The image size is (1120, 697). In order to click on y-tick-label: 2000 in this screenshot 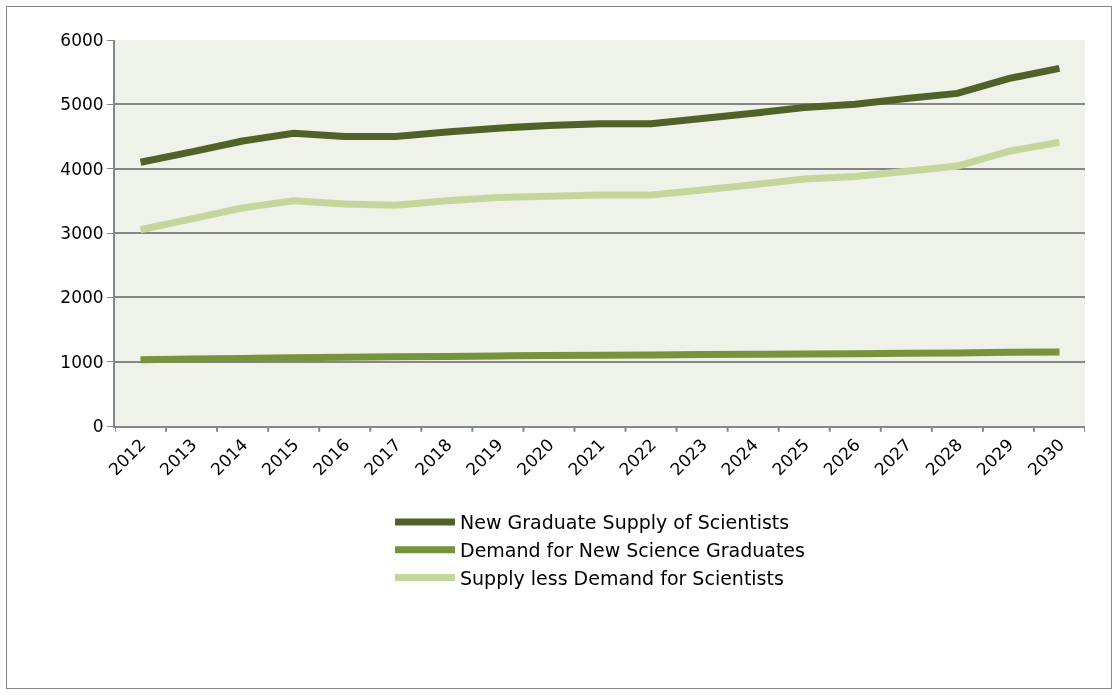, I will do `click(82, 297)`.